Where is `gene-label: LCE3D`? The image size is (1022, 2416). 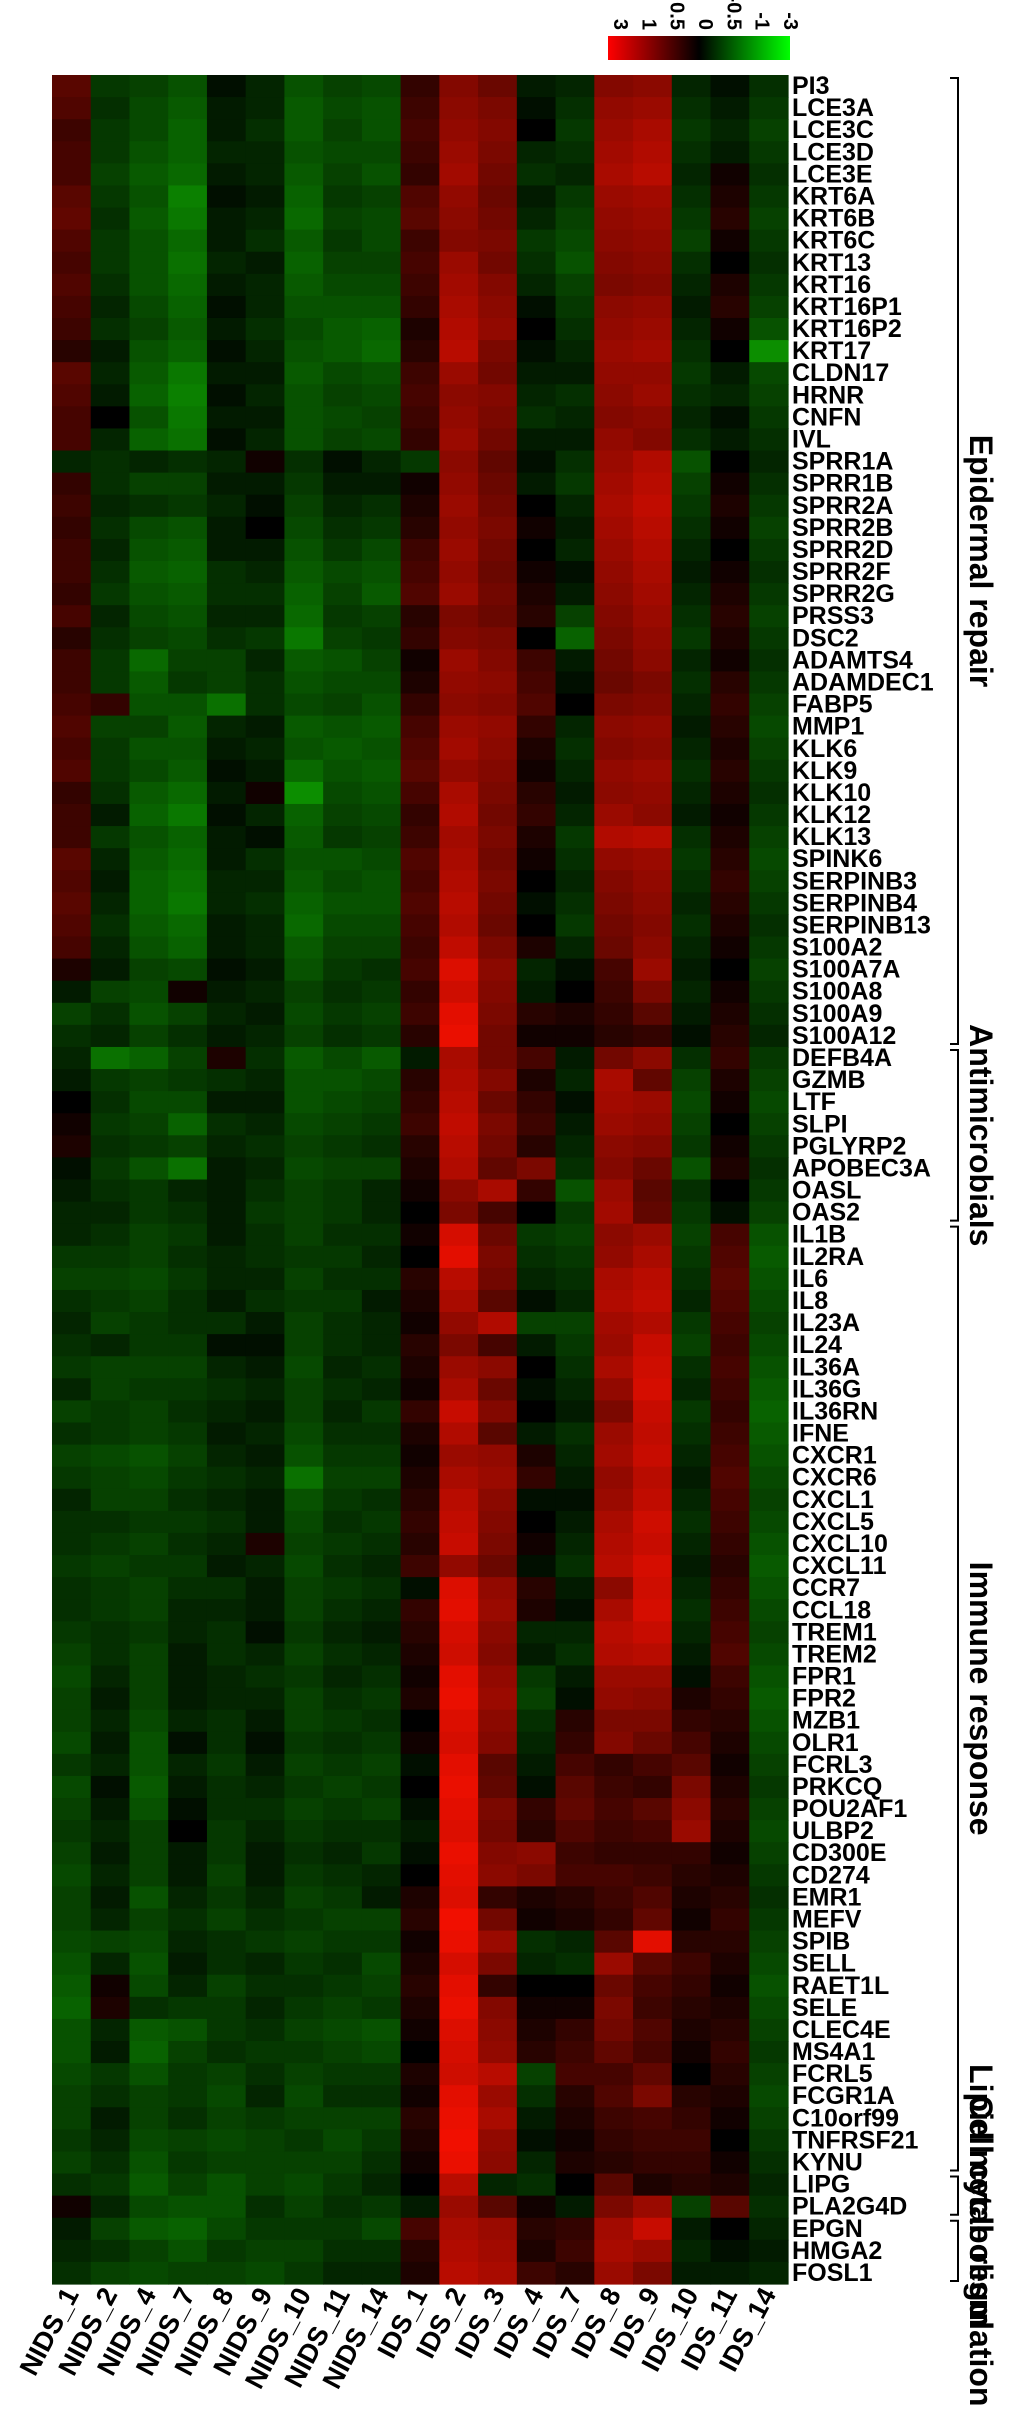
gene-label: LCE3D is located at coordinates (833, 152).